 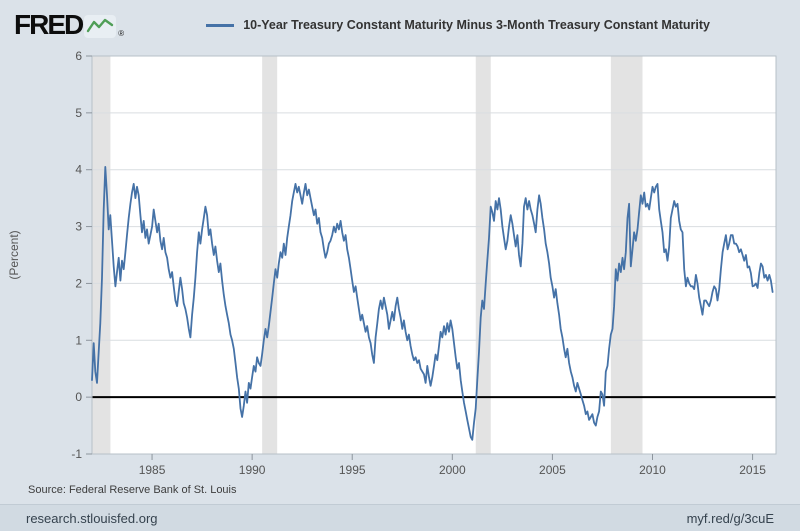 I want to click on y-tick-label: 2, so click(x=78, y=283).